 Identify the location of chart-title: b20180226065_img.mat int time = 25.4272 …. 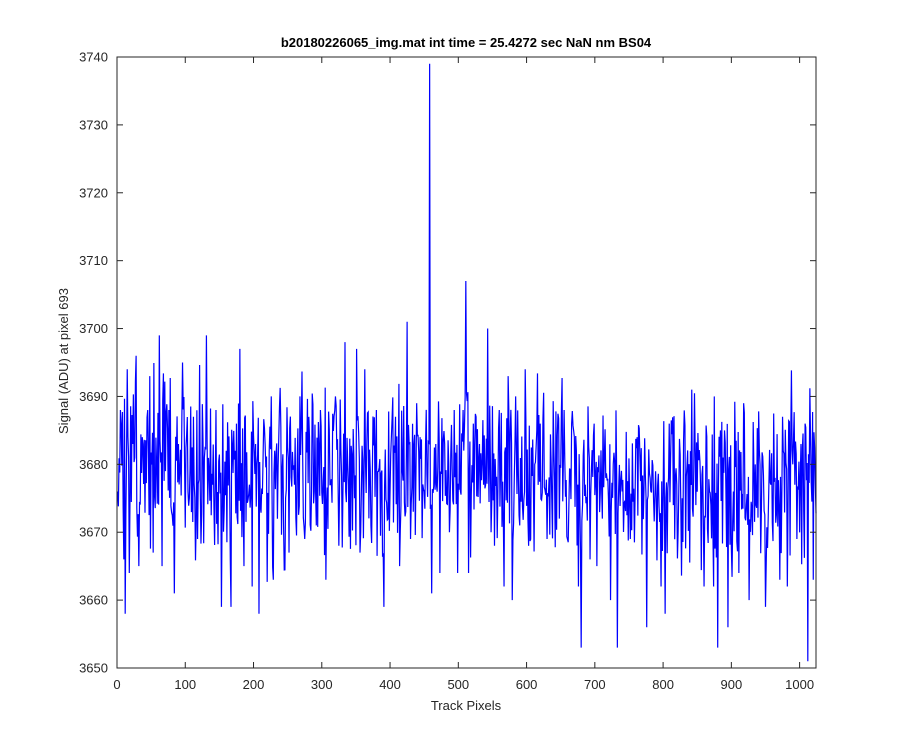
(466, 42).